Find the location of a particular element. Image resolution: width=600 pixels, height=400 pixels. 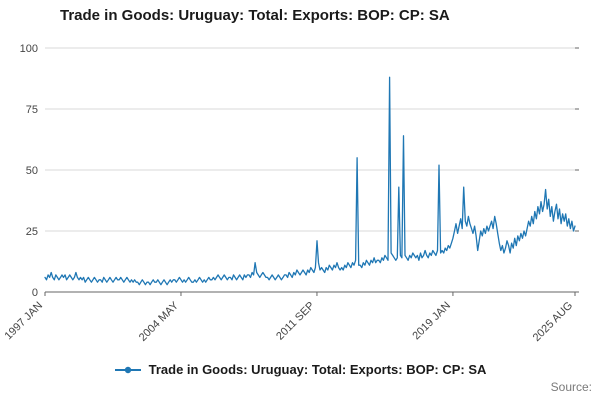

svg-text: 100 is located at coordinates (29, 49).